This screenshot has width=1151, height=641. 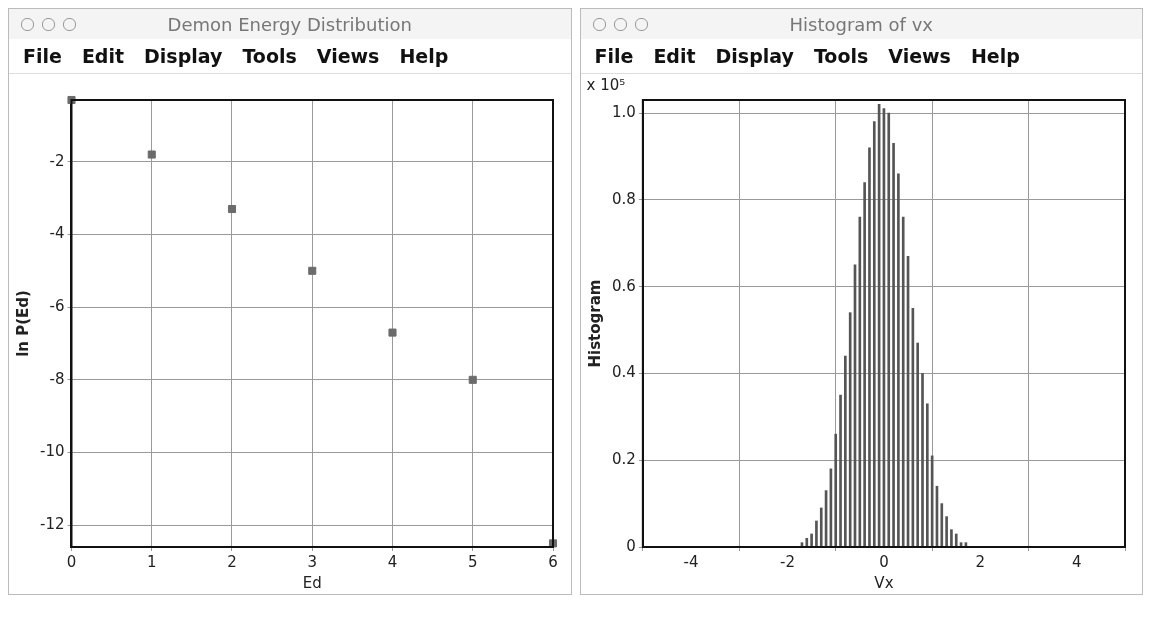 I want to click on y-tick-label: 1.0, so click(x=623, y=111).